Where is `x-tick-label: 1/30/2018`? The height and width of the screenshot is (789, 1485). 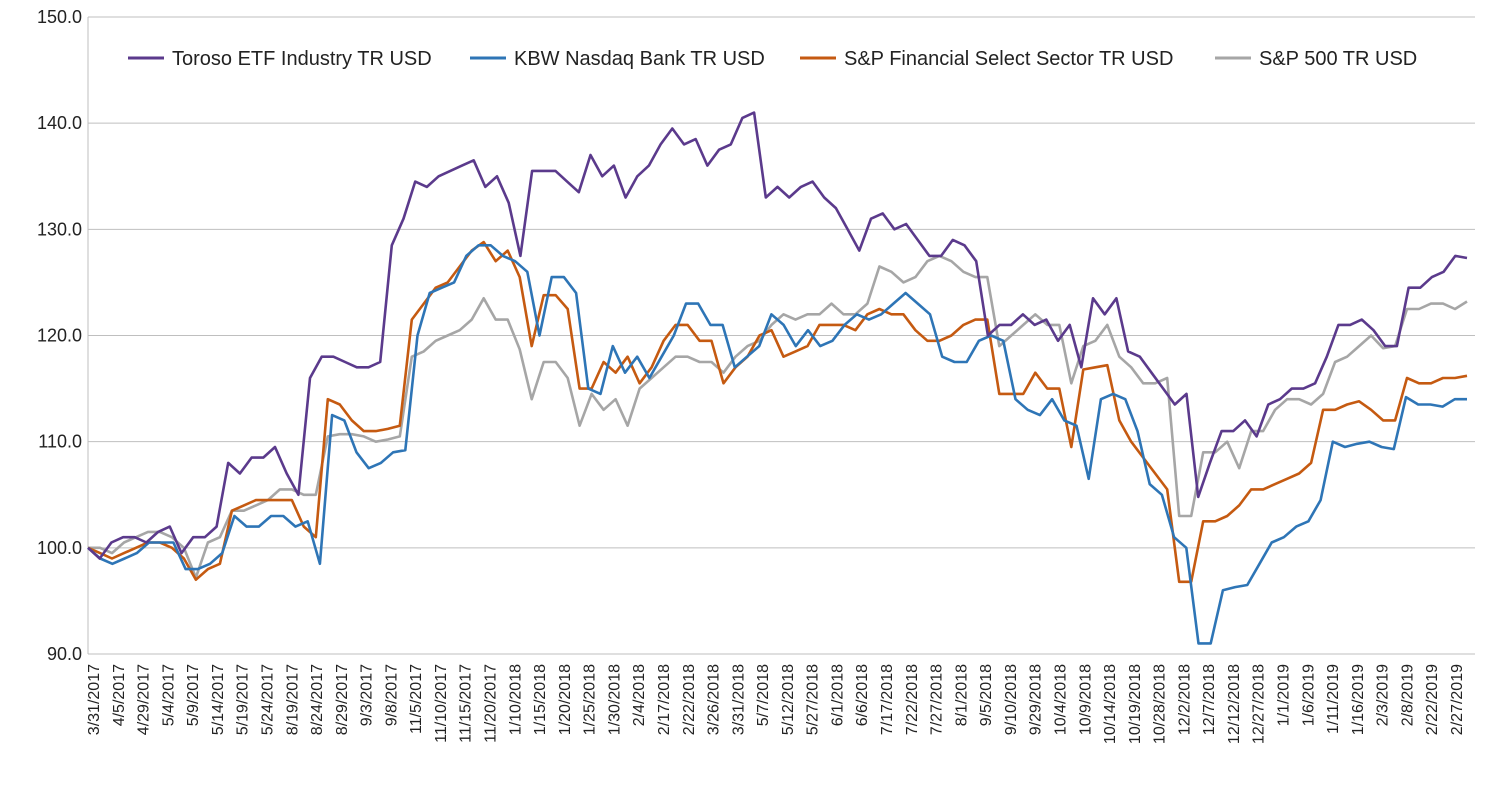 x-tick-label: 1/30/2018 is located at coordinates (614, 699).